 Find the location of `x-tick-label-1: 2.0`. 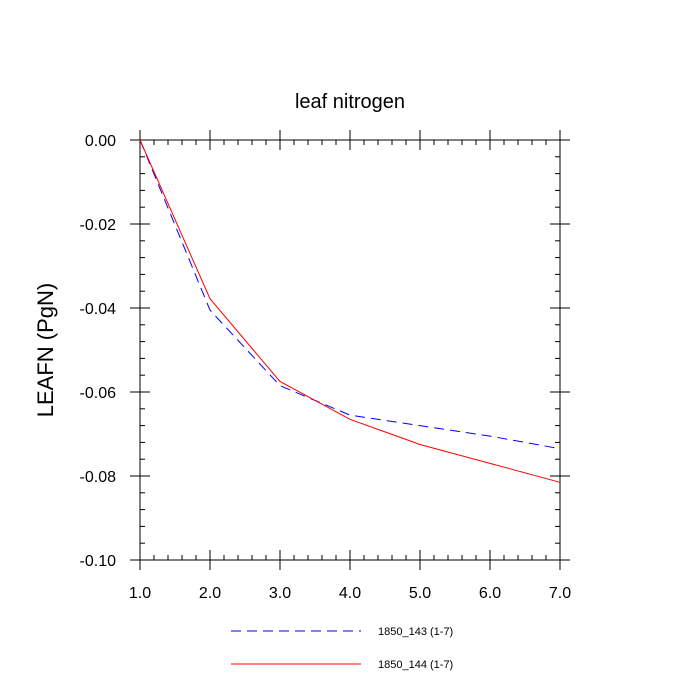

x-tick-label-1: 2.0 is located at coordinates (210, 593).